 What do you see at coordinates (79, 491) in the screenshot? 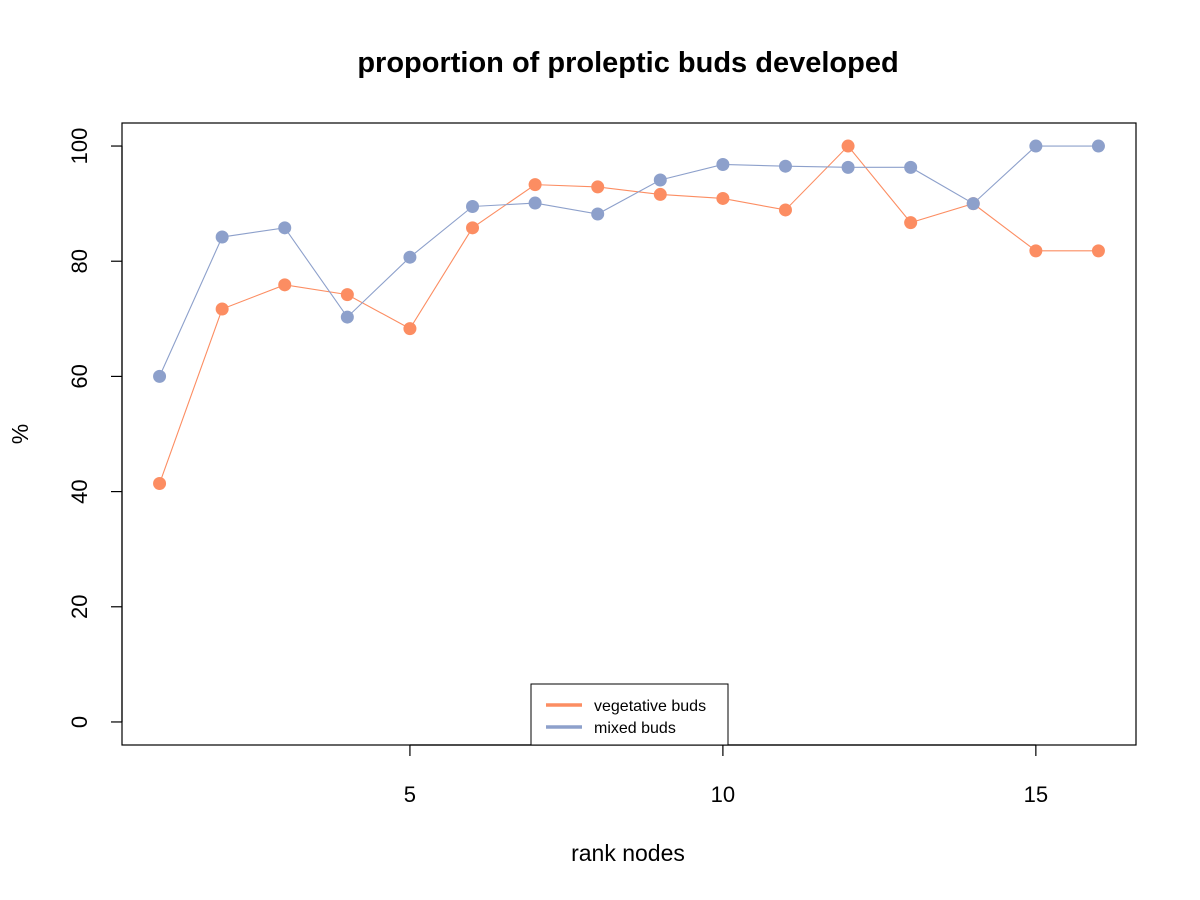
I see `y-tick-label: 40` at bounding box center [79, 491].